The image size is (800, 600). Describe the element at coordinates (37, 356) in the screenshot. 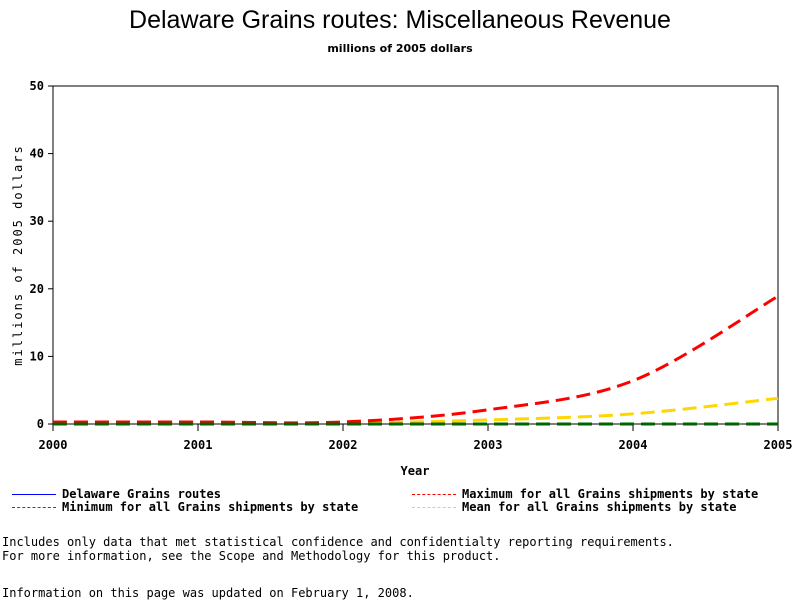

I see `y-tick-label: 10` at that location.